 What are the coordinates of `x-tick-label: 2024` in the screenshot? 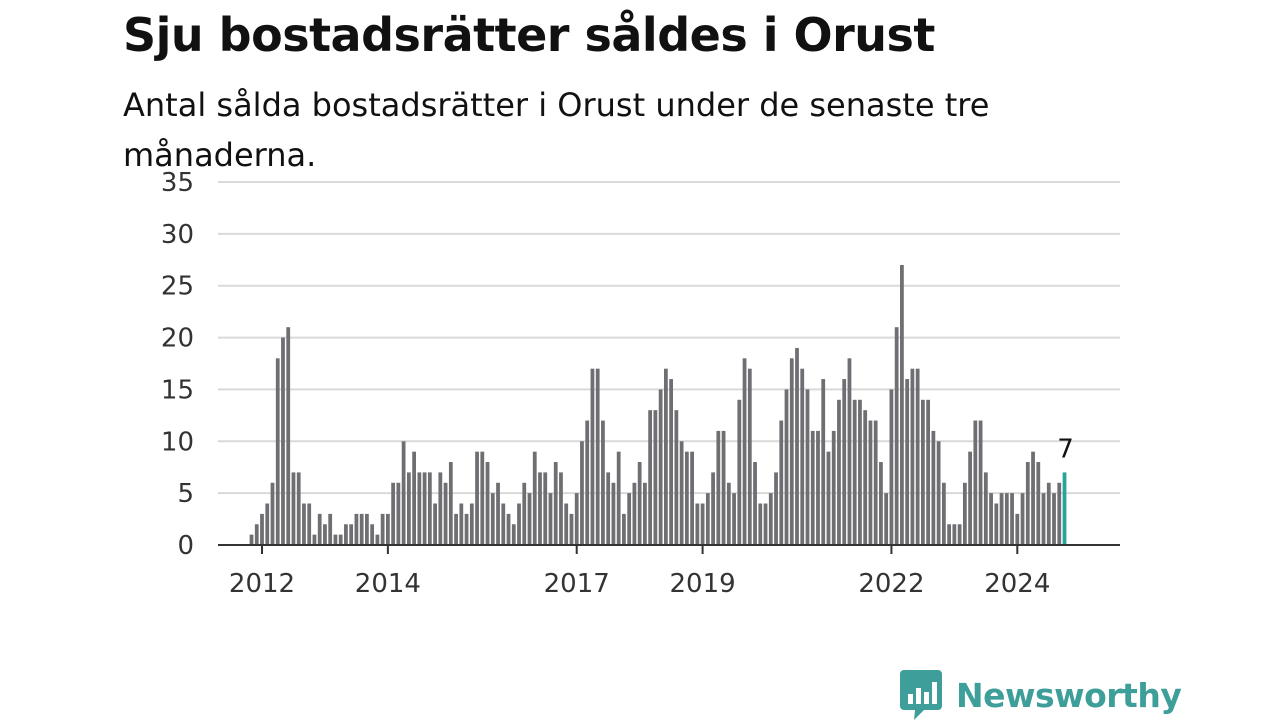 It's located at (1017, 584).